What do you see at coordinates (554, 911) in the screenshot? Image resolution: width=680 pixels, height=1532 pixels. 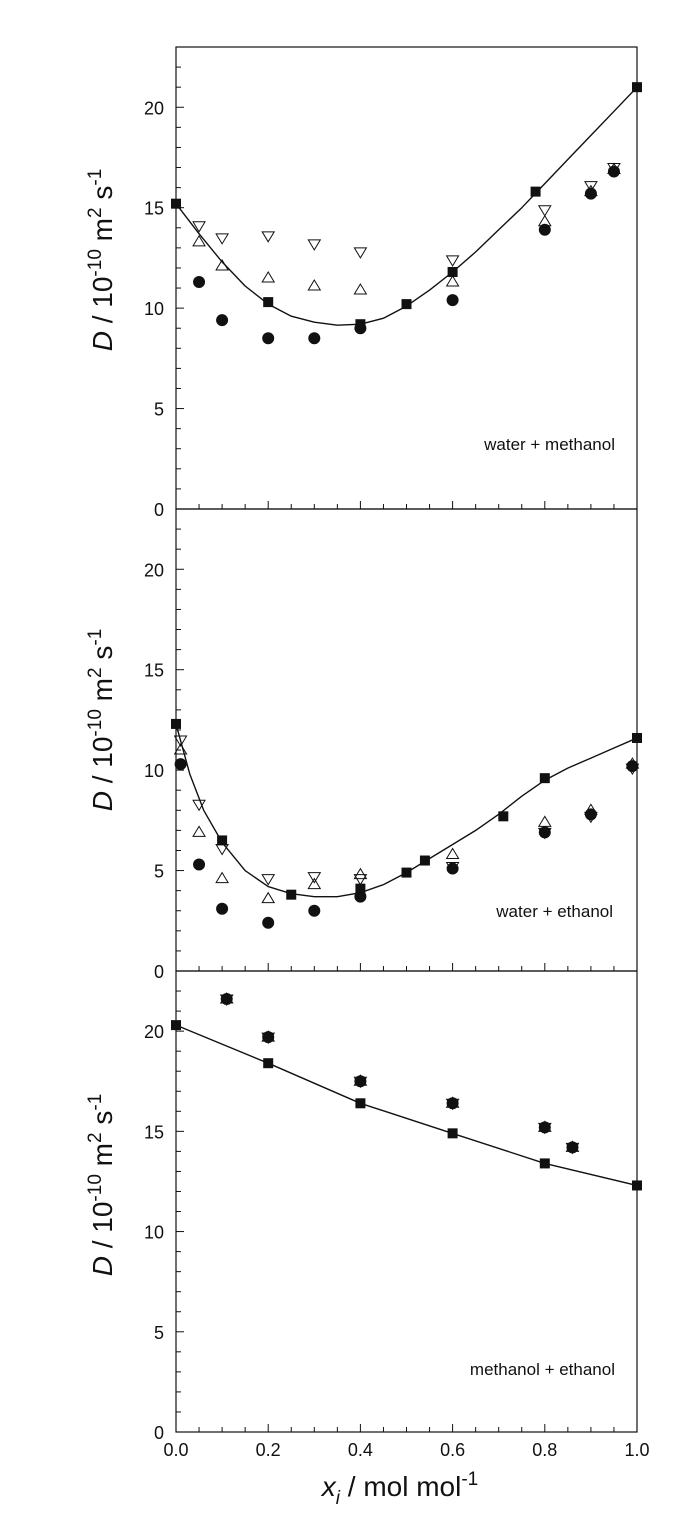 I see `panel-annotation: water + ethanol` at bounding box center [554, 911].